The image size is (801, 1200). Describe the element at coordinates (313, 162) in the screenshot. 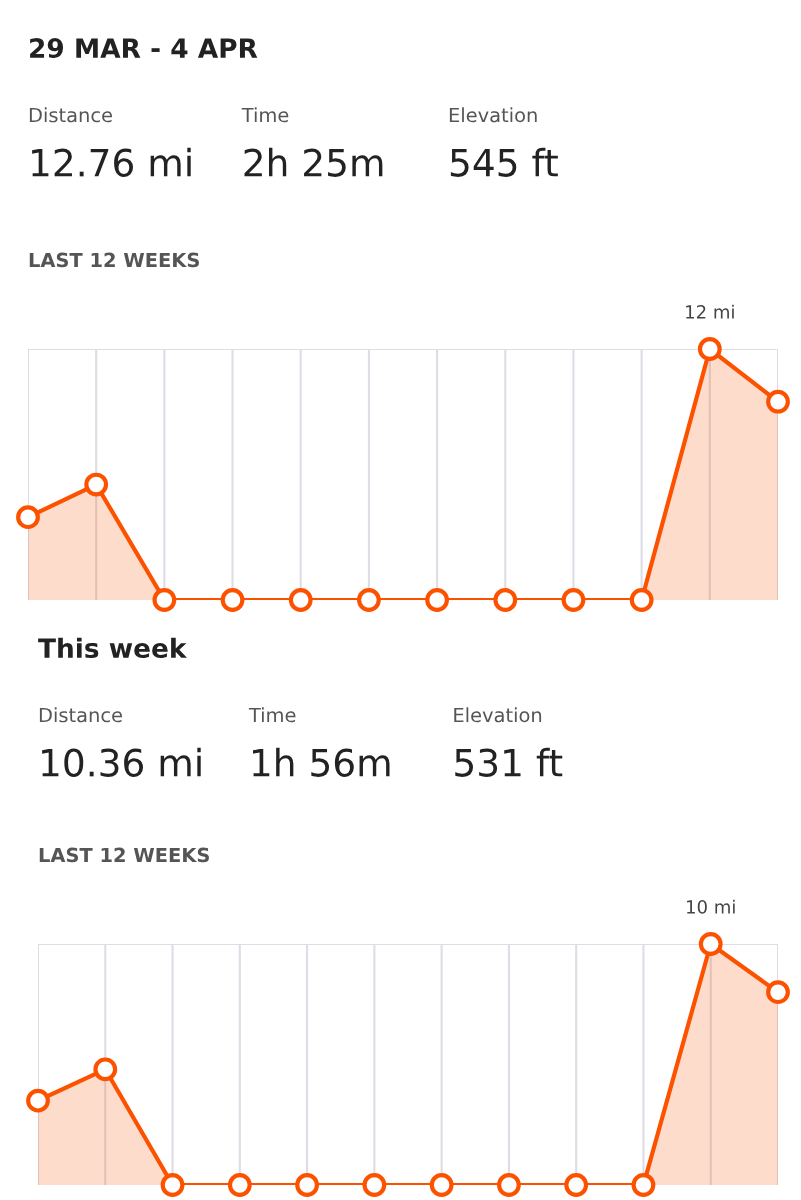

I see `text: 2h 25m` at that location.